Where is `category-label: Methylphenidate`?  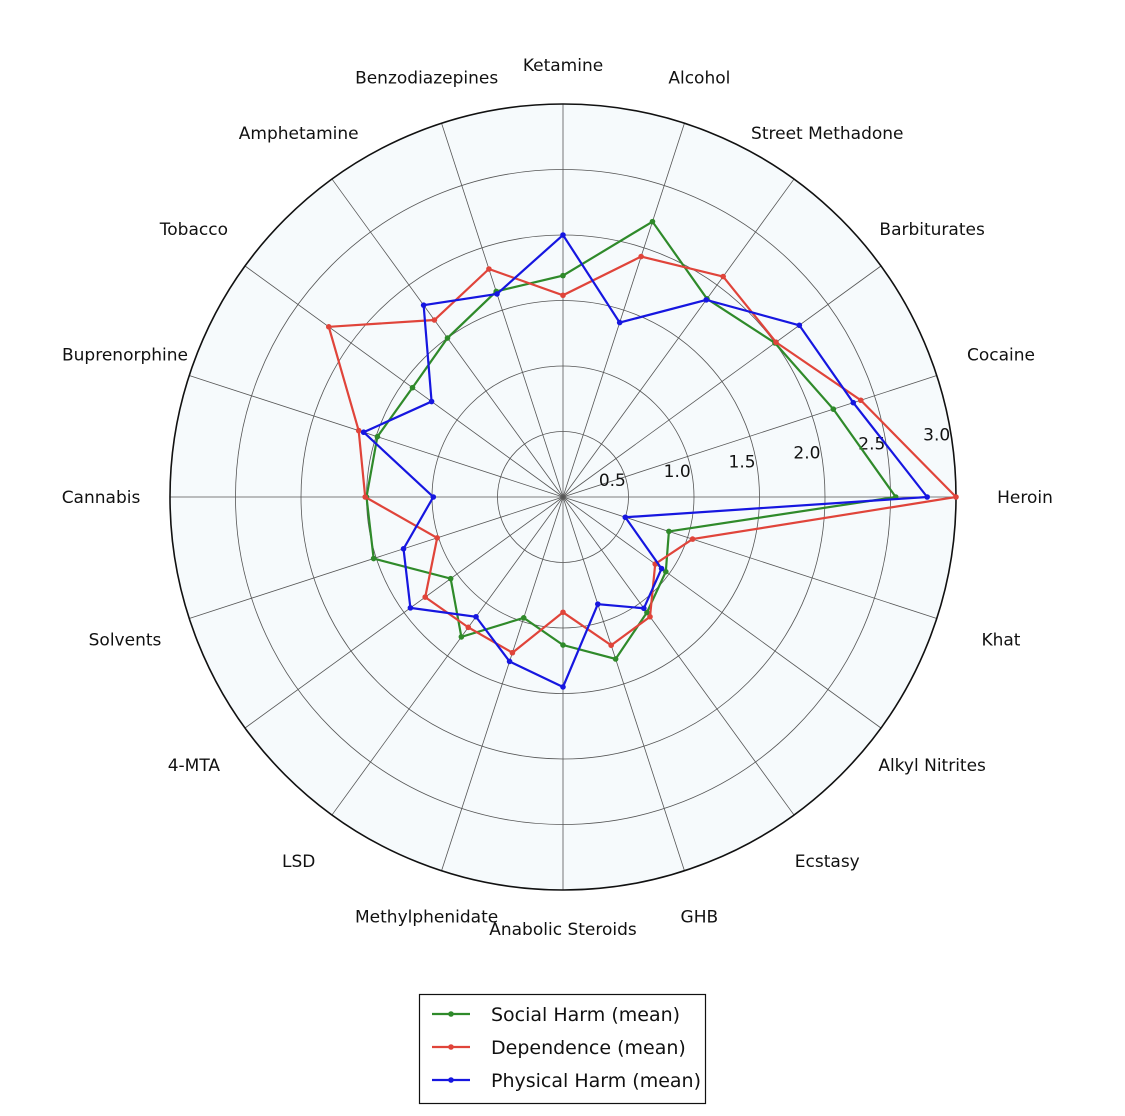
category-label: Methylphenidate is located at coordinates (426, 918).